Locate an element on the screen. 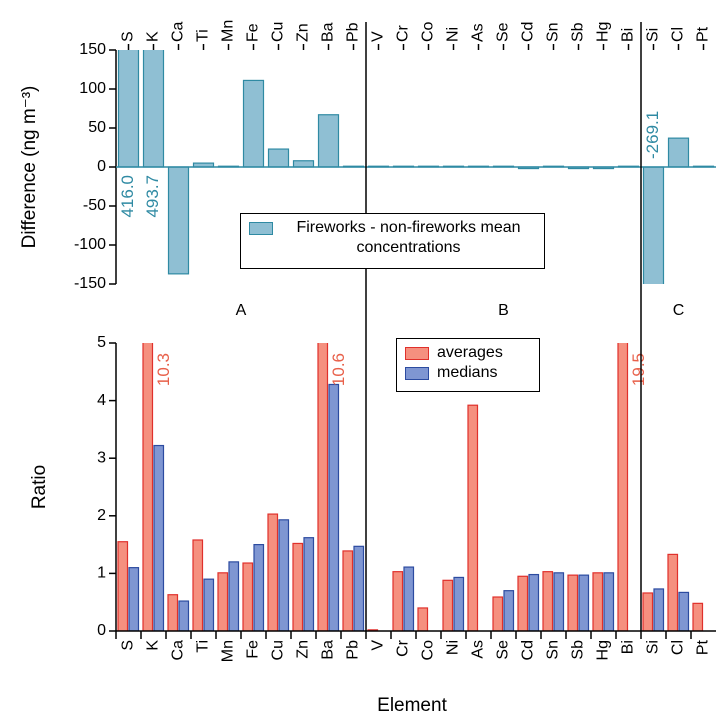 The image size is (717, 719). x-tick-label: As is located at coordinates (478, 649).